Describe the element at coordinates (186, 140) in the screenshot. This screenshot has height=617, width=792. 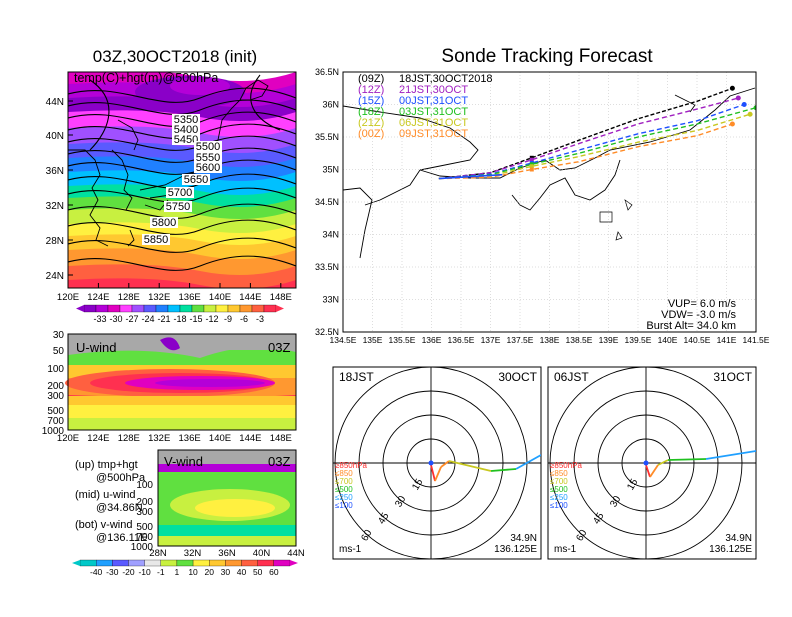
I see `contour-label: 5450` at that location.